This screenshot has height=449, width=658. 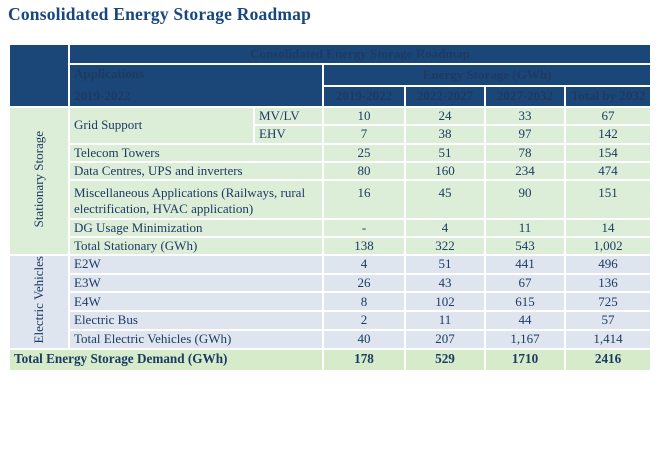 What do you see at coordinates (166, 359) in the screenshot?
I see `grand-total-label: Total Energy Storage Demand (GWh)` at bounding box center [166, 359].